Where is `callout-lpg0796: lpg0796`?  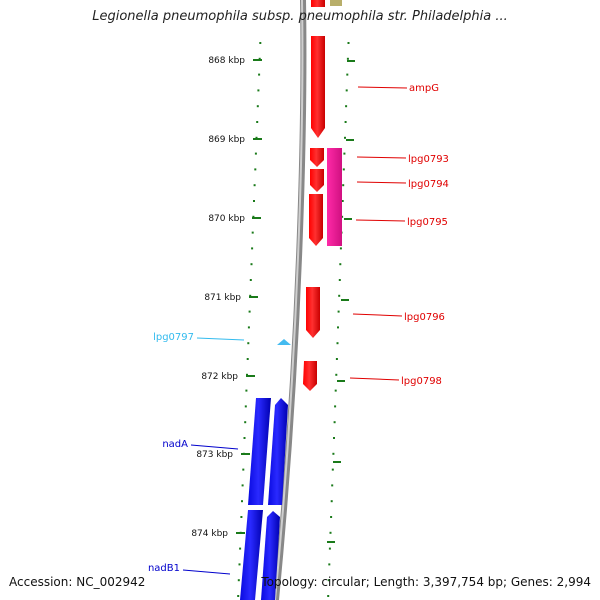 callout-lpg0796: lpg0796 is located at coordinates (398, 317).